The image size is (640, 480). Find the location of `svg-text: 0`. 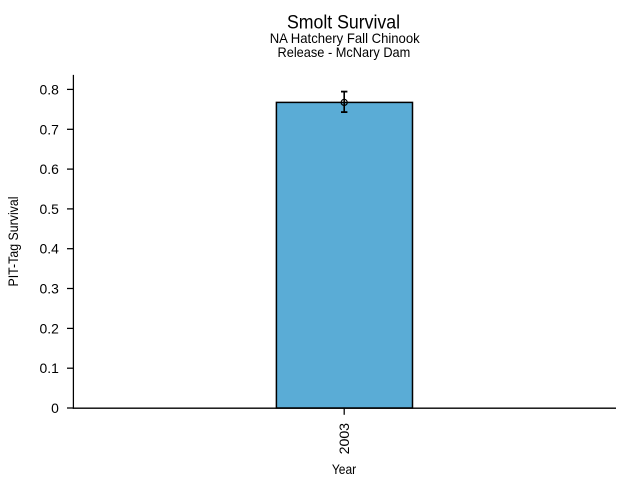

svg-text: 0 is located at coordinates (55, 408).